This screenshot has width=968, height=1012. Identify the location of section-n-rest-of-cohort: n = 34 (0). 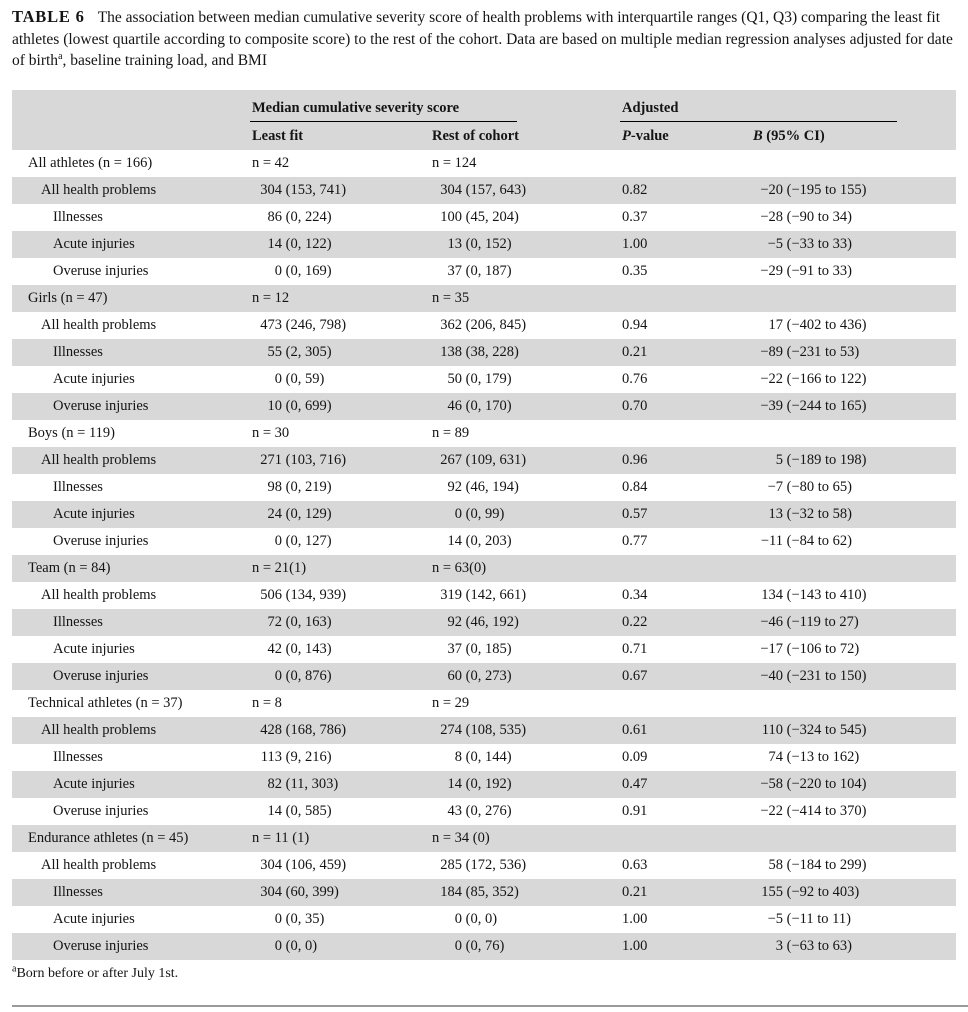
(525, 838).